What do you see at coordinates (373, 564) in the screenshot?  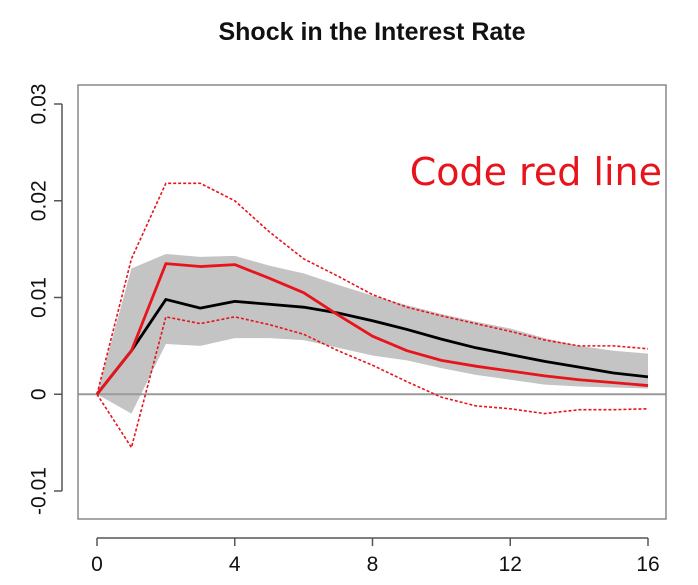 I see `x-tick-label: 8` at bounding box center [373, 564].